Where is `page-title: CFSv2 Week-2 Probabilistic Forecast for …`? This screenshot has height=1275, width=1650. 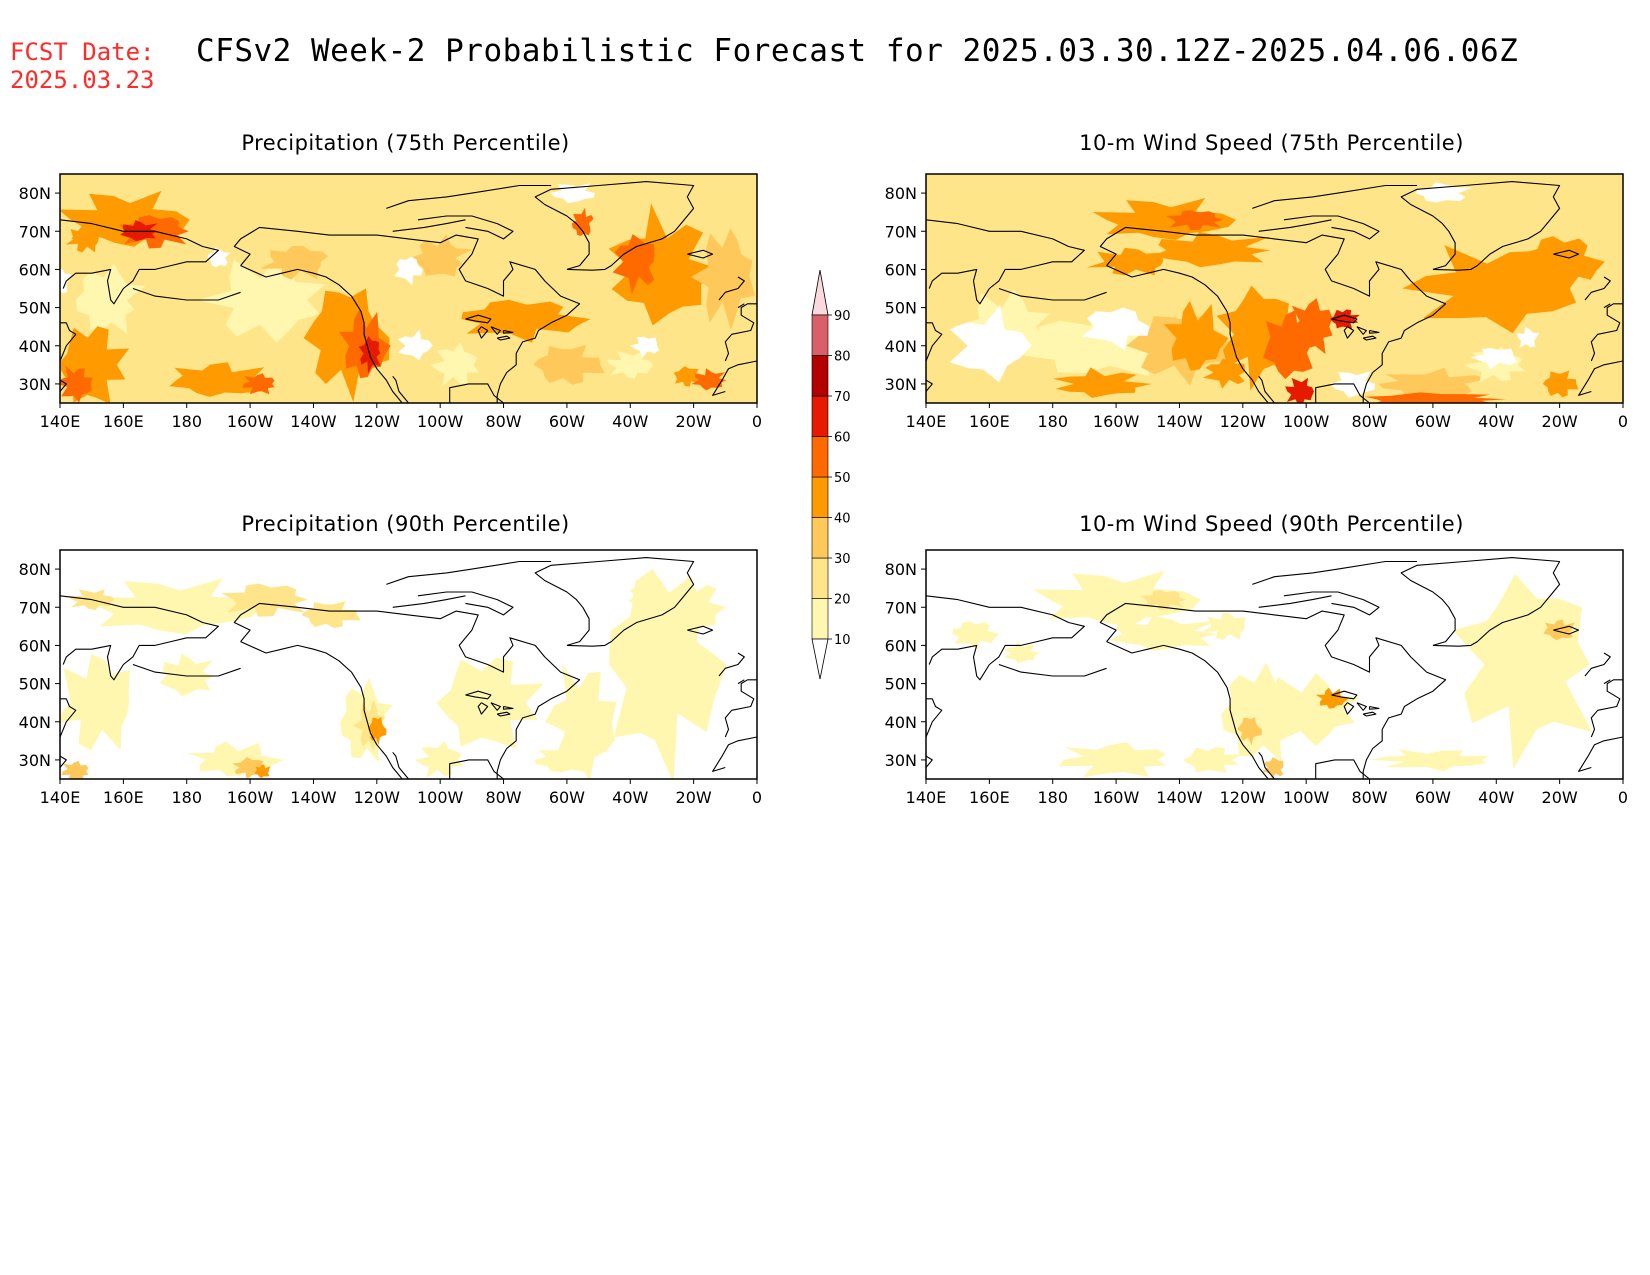
page-title: CFSv2 Week-2 Probabilistic Forecast for … is located at coordinates (857, 51).